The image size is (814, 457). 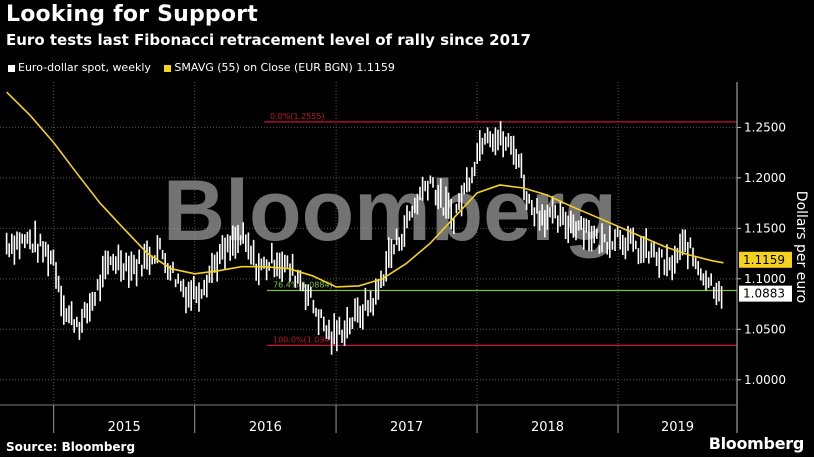 What do you see at coordinates (801, 247) in the screenshot?
I see `y-axis-label: Dollars per euro` at bounding box center [801, 247].